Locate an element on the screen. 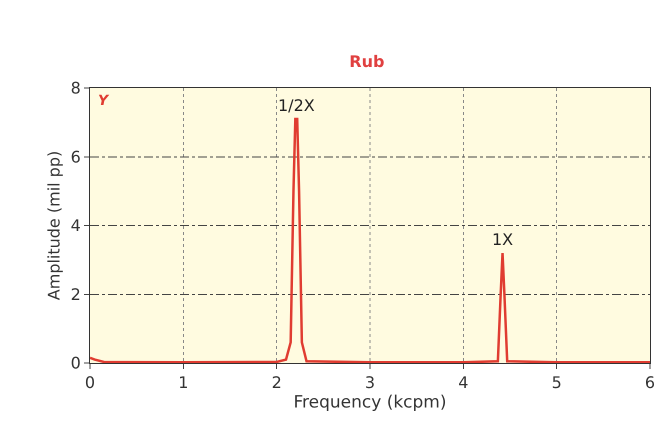  x-tick-label: 0 is located at coordinates (90, 382).